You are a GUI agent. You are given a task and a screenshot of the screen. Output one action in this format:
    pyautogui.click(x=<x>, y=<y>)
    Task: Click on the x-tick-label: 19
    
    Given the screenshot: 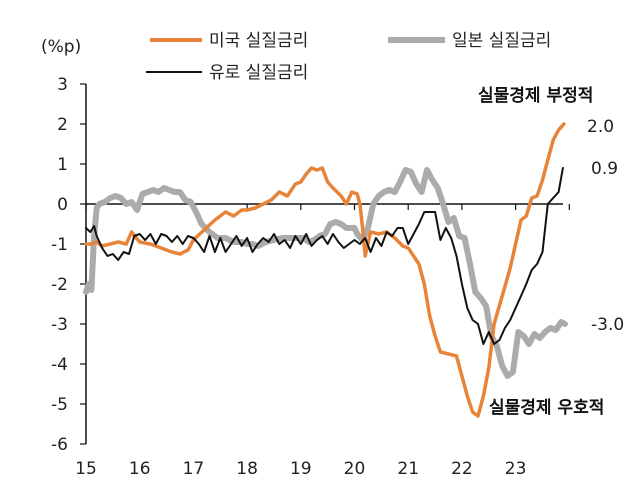 What is the action you would take?
    pyautogui.click(x=301, y=469)
    